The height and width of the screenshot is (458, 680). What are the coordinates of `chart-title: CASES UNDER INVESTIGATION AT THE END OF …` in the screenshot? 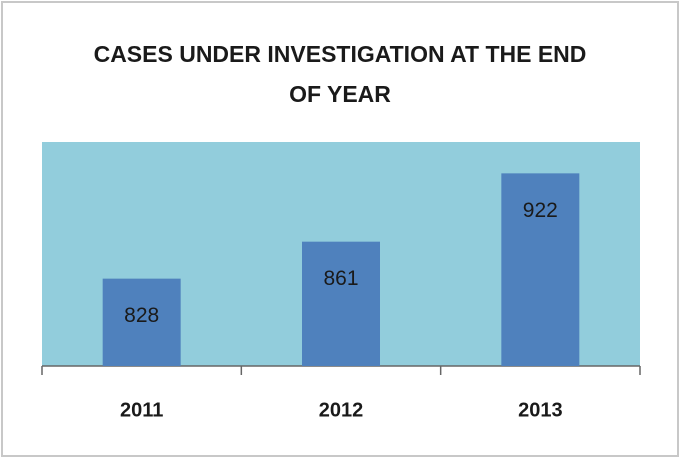 It's located at (340, 74).